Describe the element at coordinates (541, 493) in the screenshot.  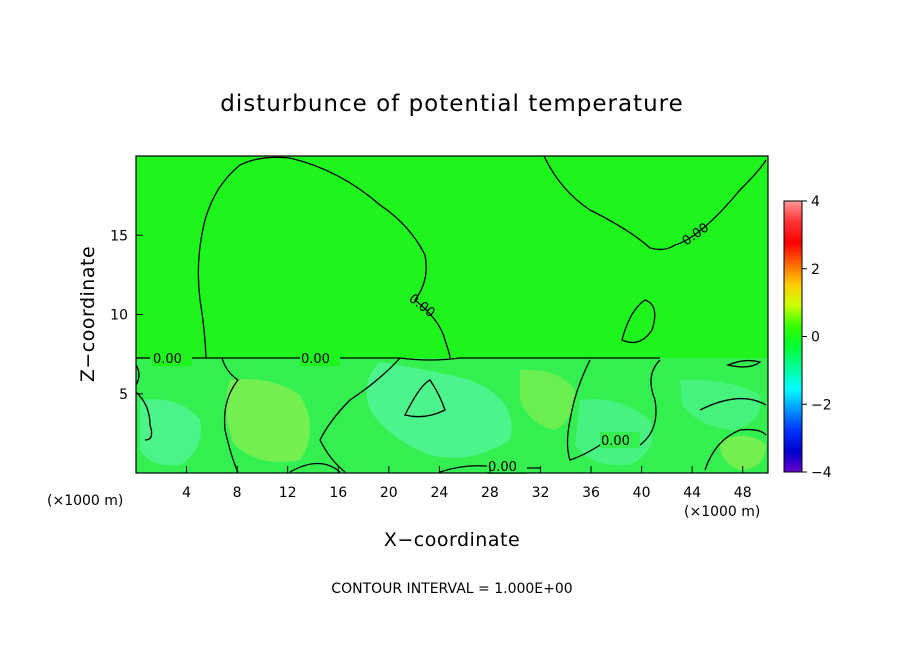
I see `x-tick-label: 32` at that location.